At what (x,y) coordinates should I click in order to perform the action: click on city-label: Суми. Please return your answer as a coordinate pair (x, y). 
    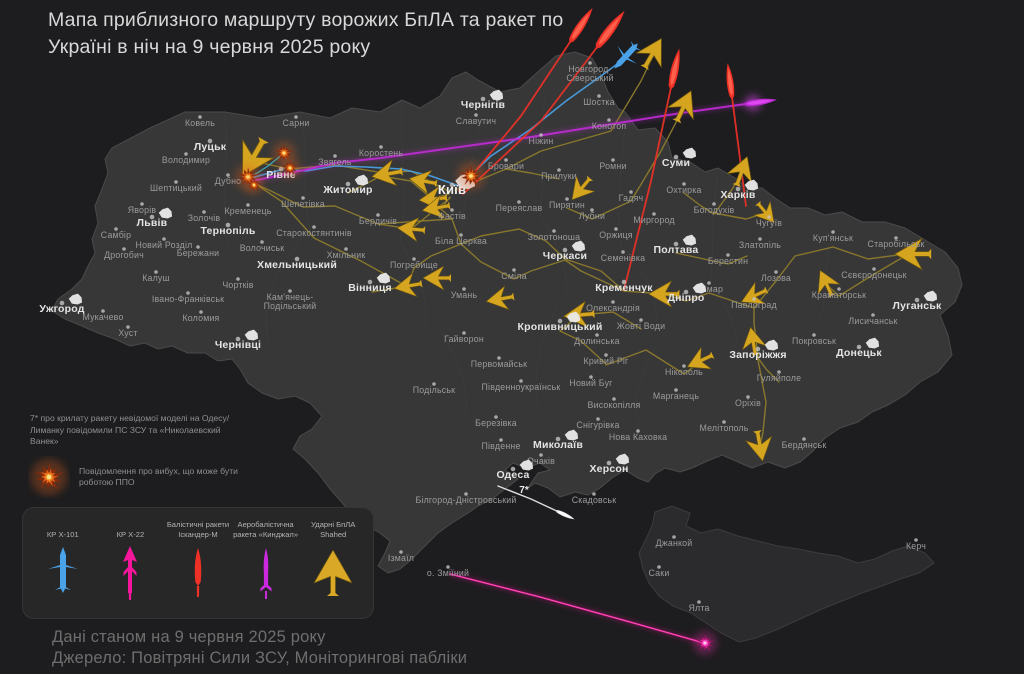
    Looking at the image, I should click on (676, 163).